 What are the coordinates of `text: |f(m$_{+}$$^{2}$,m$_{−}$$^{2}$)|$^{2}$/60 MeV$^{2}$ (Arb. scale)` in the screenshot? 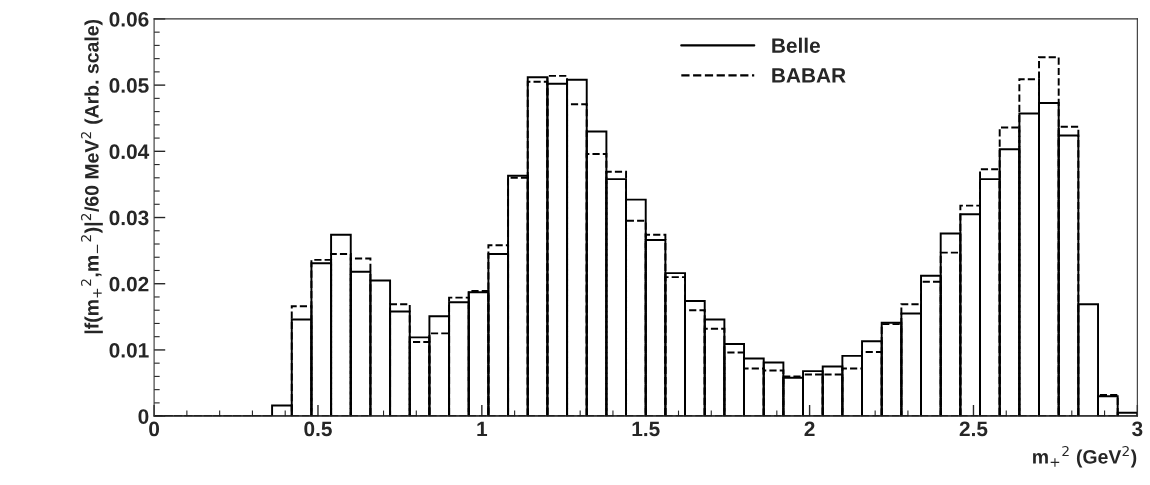 It's located at (91, 176).